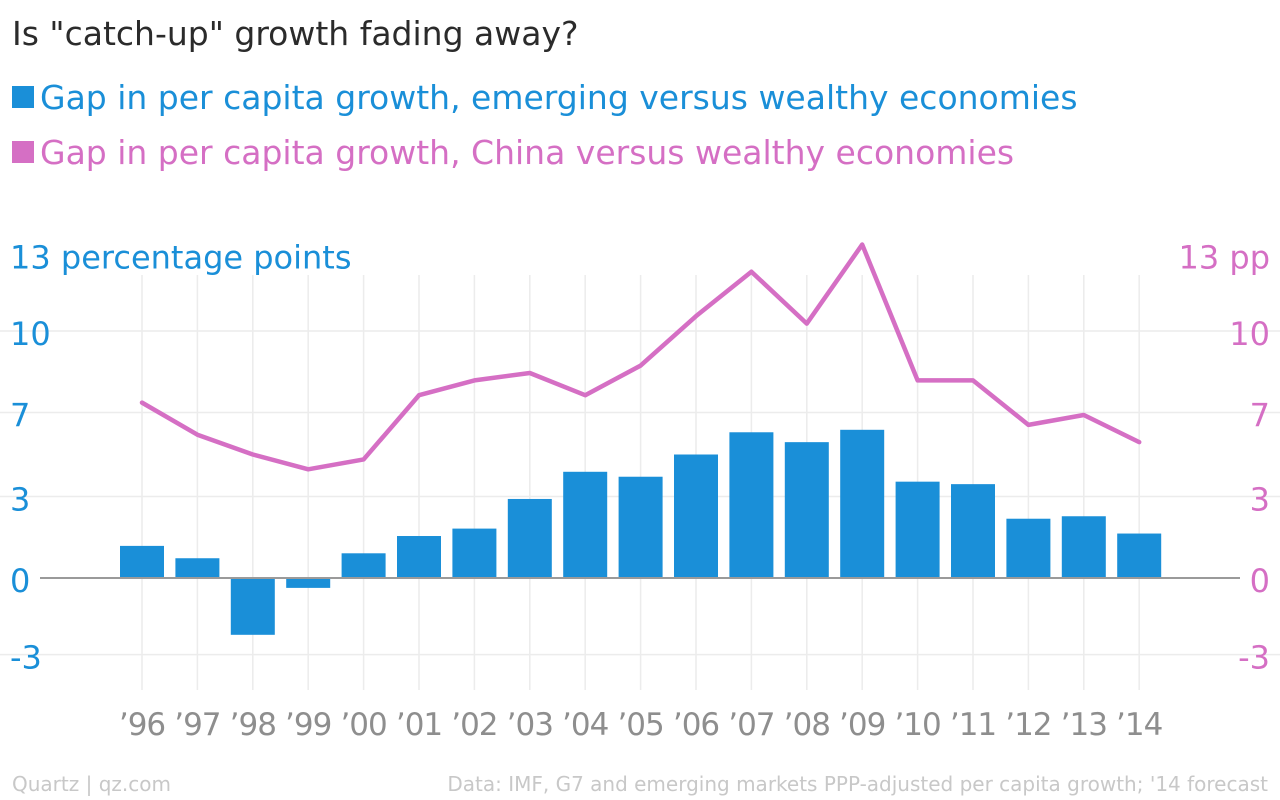 This screenshot has width=1280, height=800. Describe the element at coordinates (363, 725) in the screenshot. I see `x-tick-label: ’00` at that location.